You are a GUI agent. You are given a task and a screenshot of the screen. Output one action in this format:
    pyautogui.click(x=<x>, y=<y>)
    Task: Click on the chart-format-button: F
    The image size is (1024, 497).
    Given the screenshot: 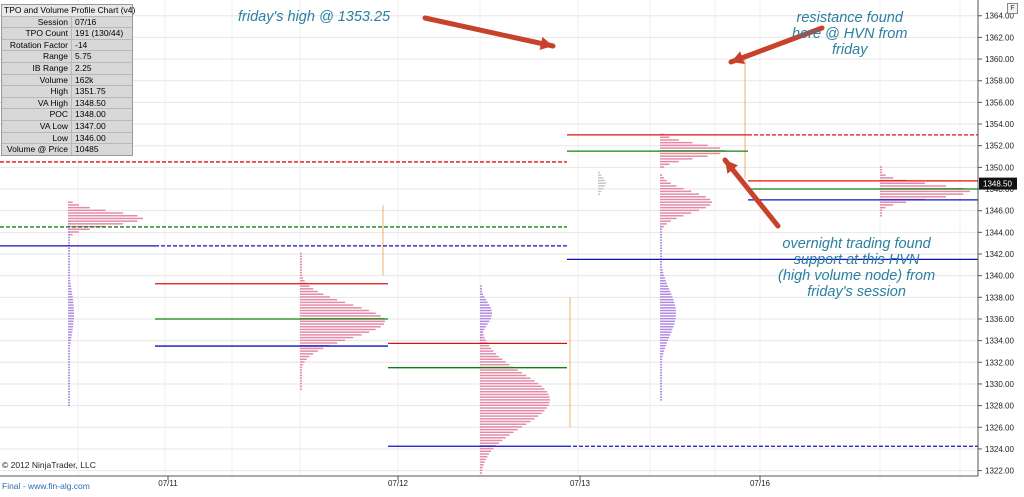 What is the action you would take?
    pyautogui.click(x=1012, y=8)
    